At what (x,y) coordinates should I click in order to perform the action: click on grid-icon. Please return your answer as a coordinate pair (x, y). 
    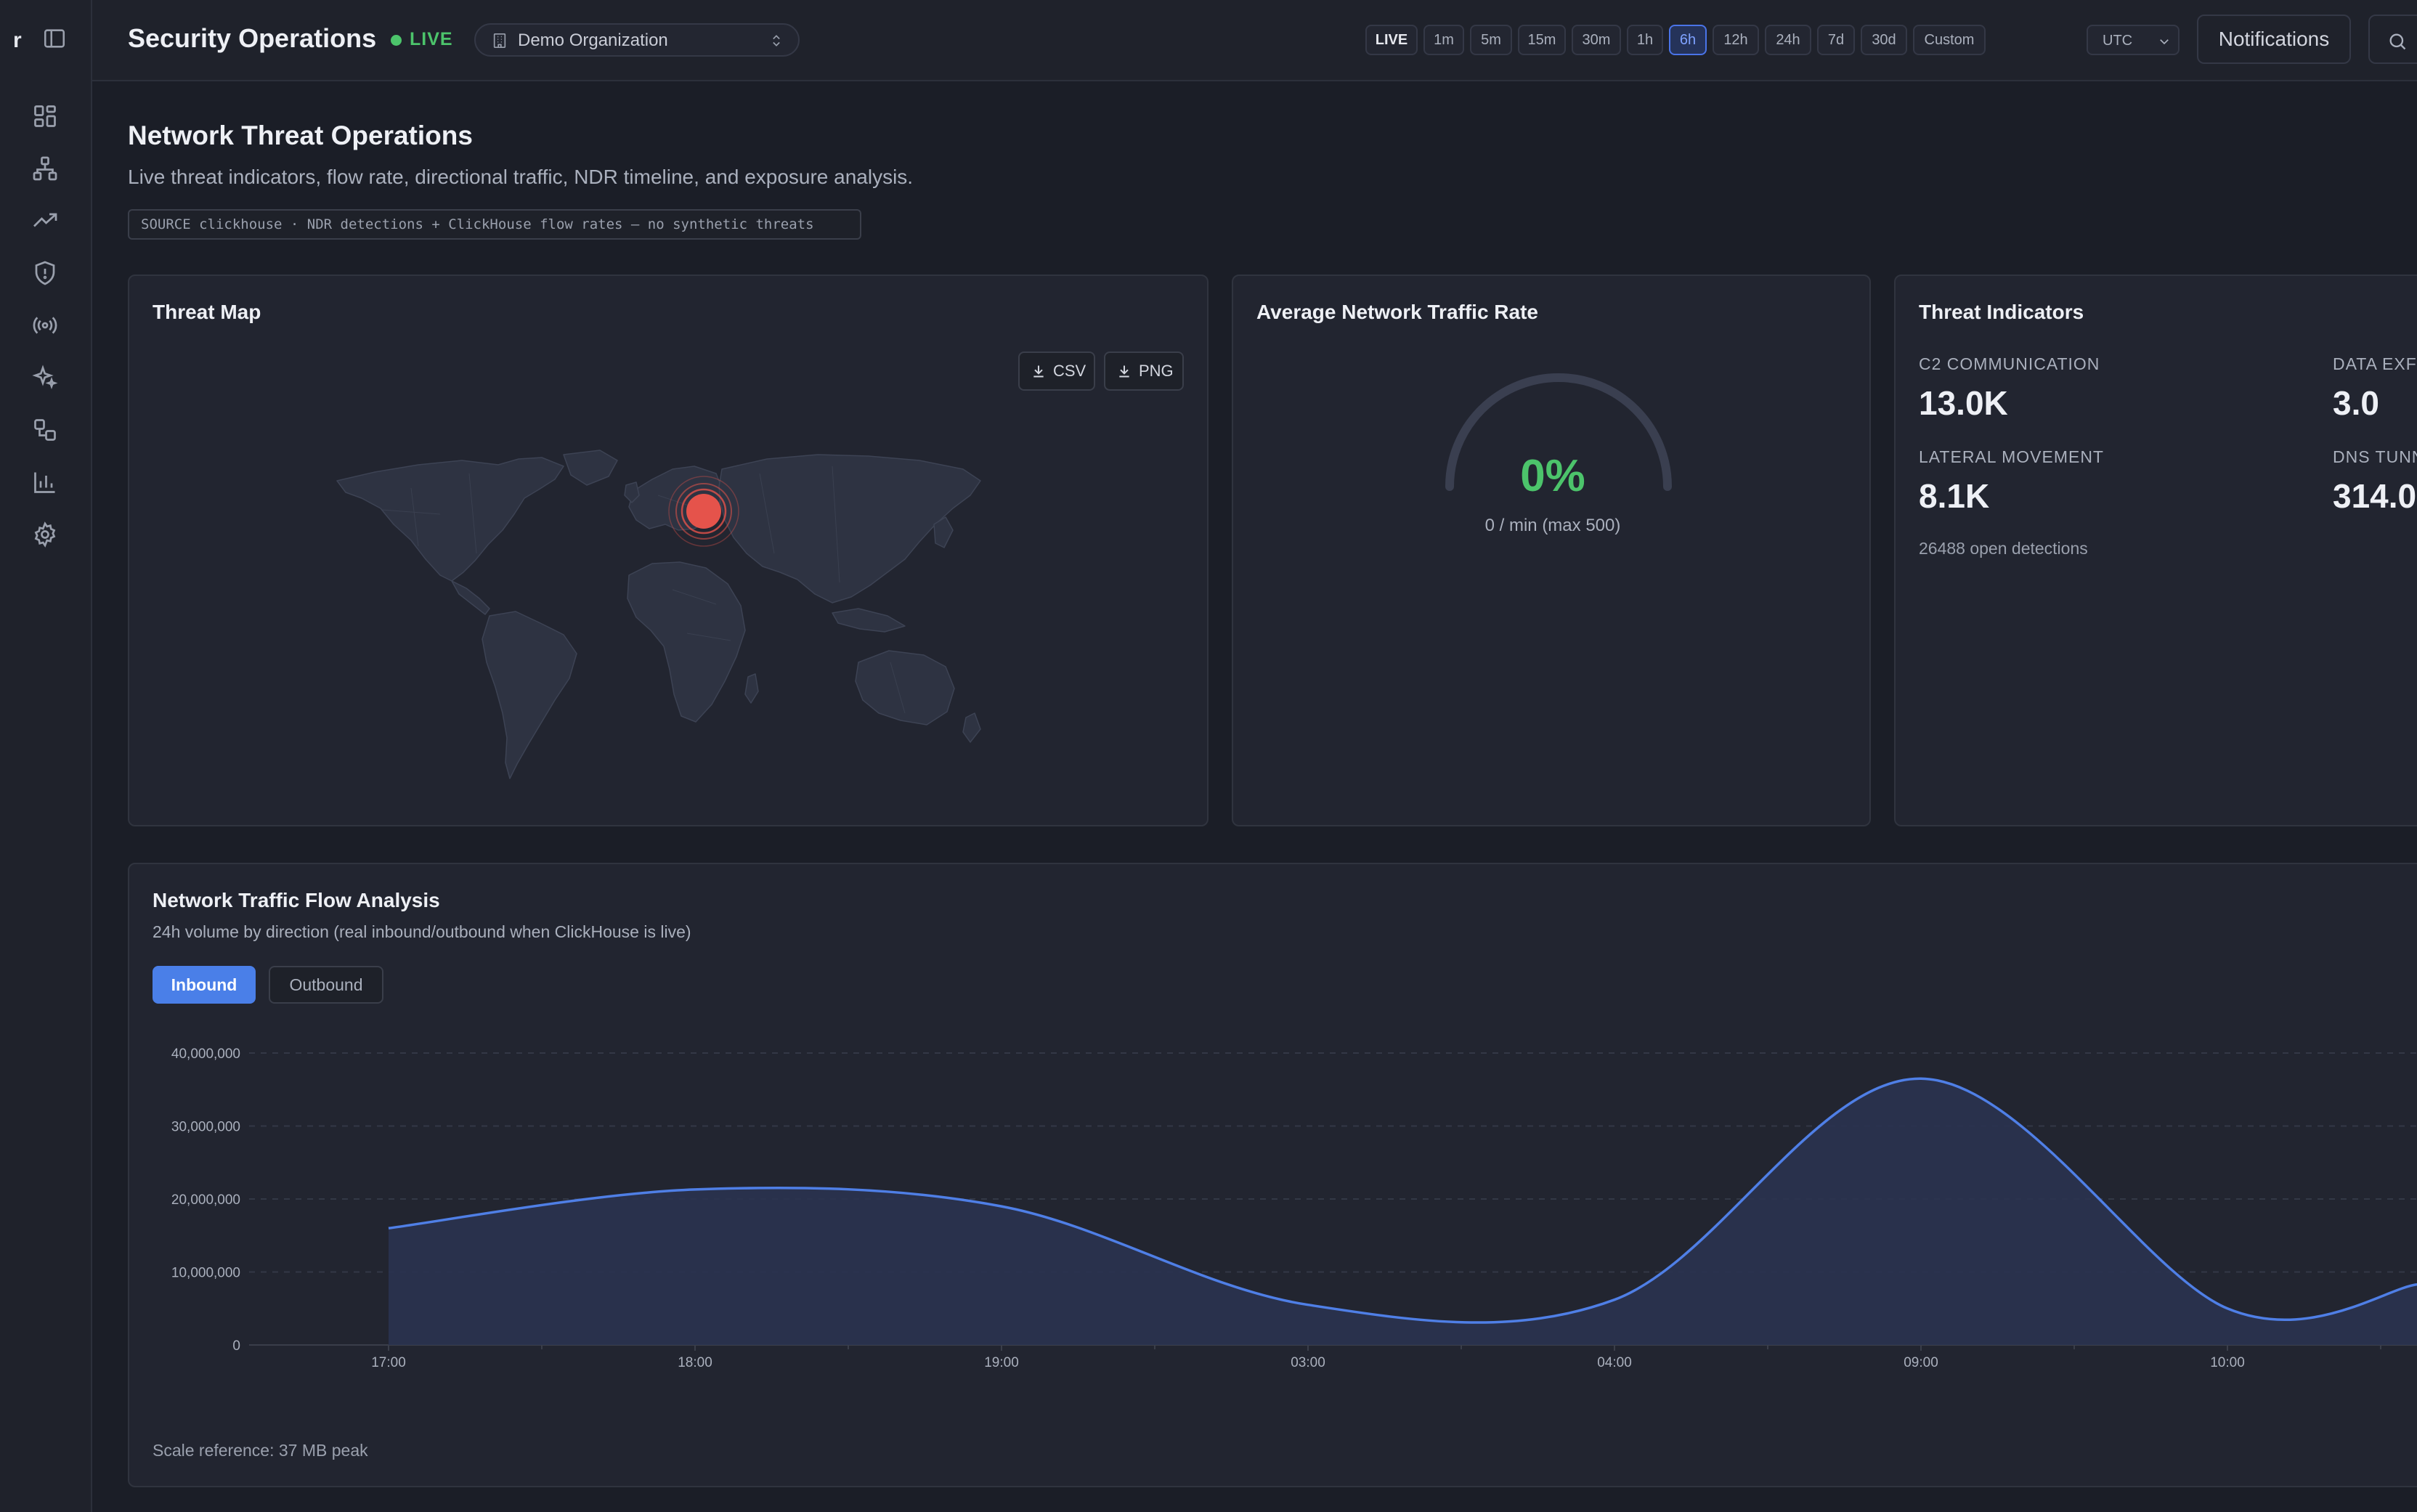
    Looking at the image, I should click on (45, 116).